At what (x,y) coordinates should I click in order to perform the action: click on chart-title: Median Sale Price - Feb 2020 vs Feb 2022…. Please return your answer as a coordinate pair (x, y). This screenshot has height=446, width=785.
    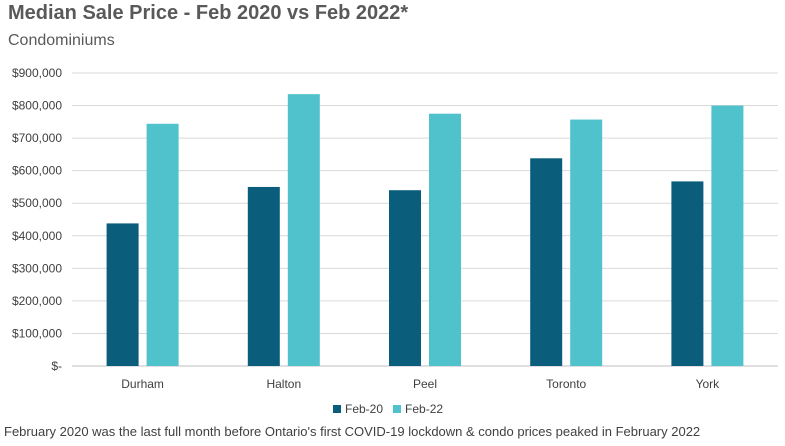
    Looking at the image, I should click on (208, 13).